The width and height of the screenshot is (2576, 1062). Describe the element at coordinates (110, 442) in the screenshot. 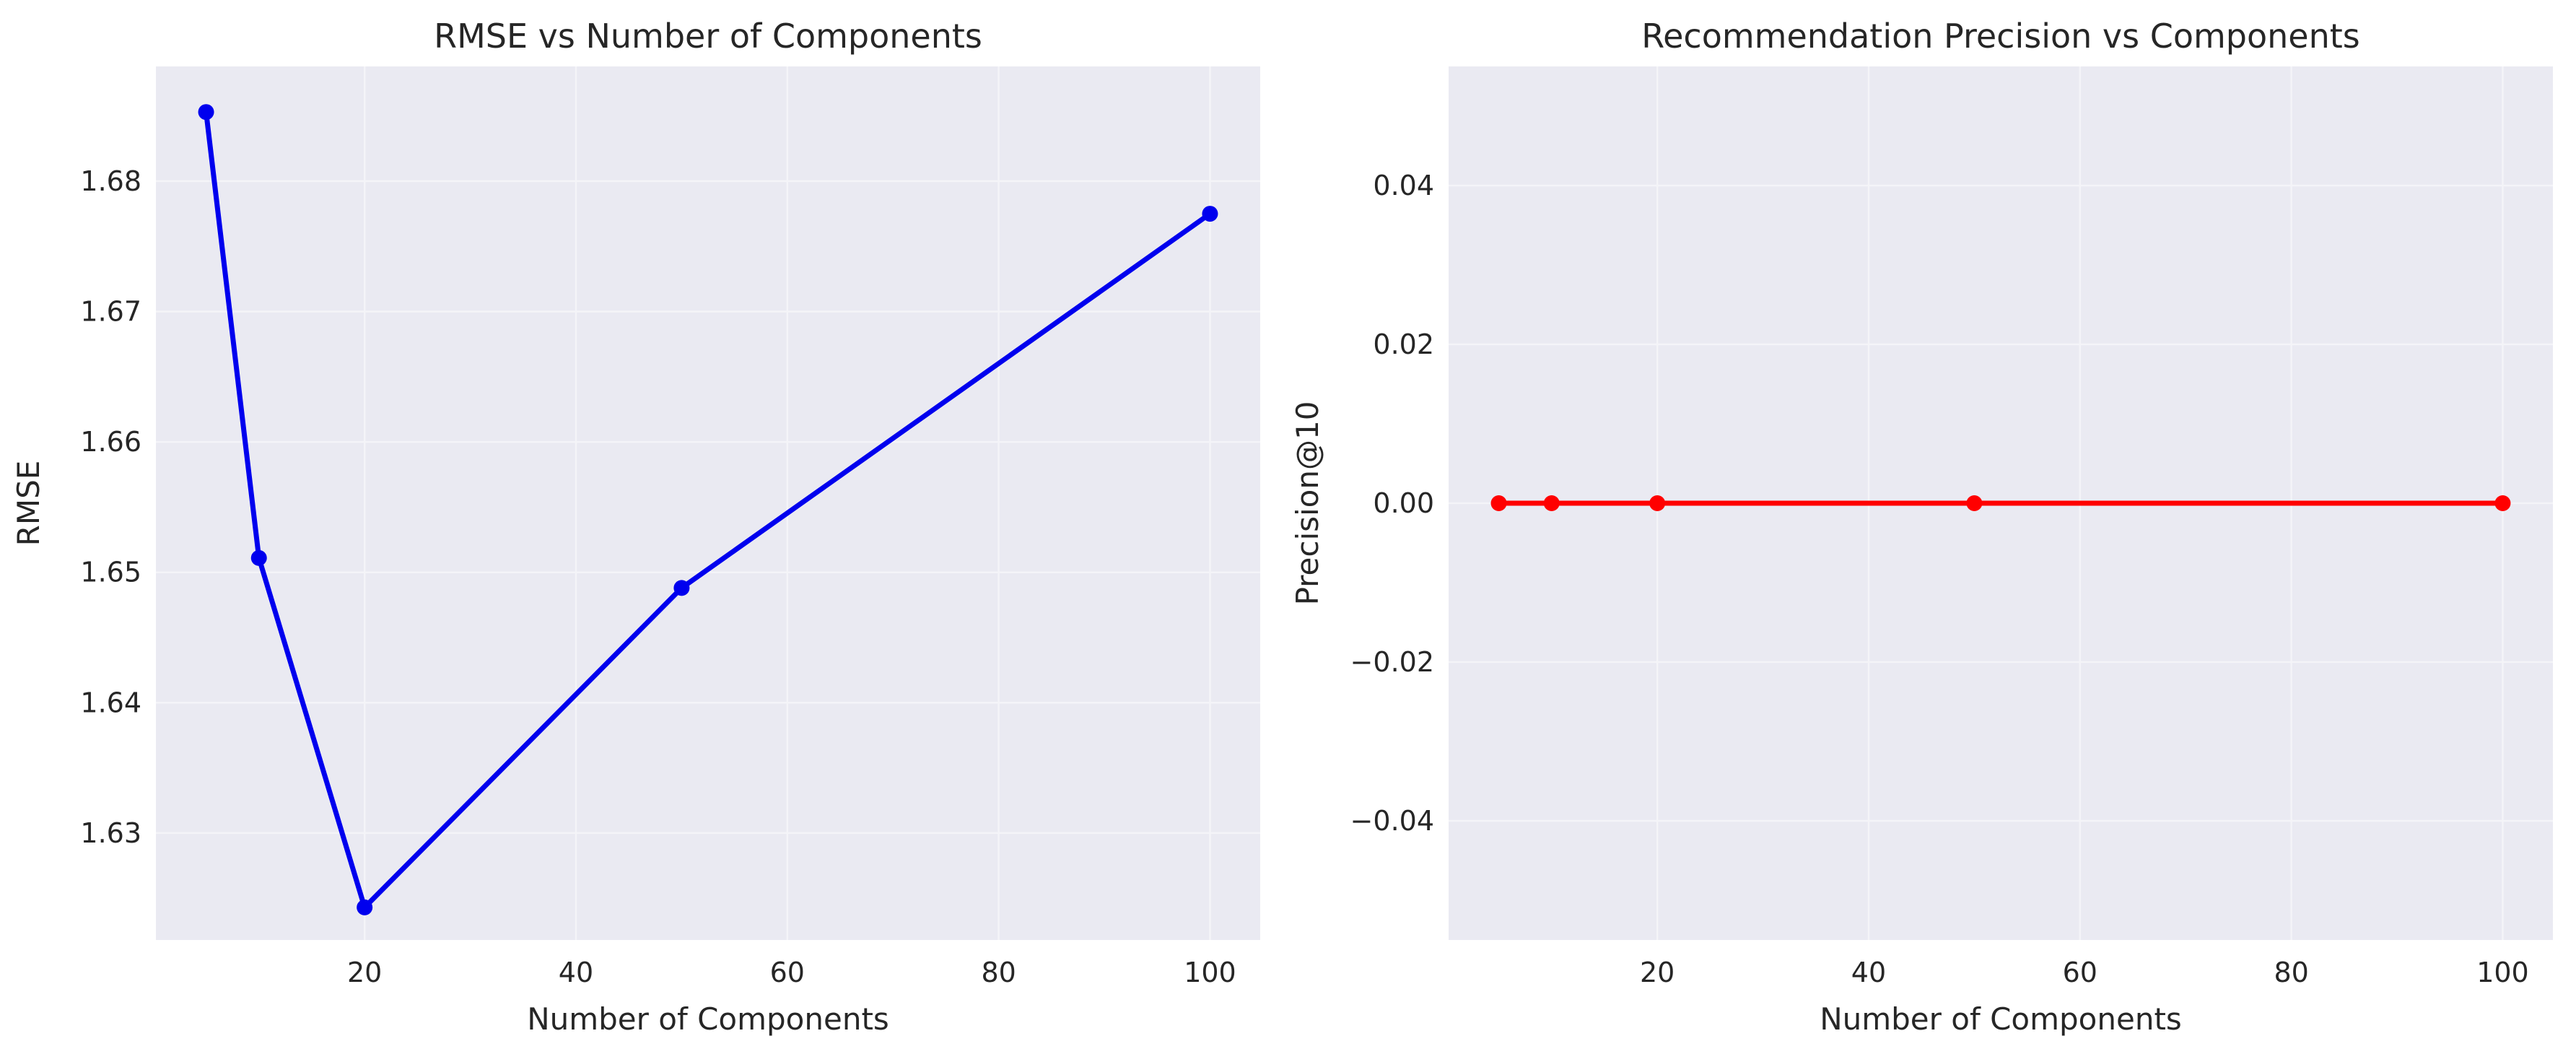

I see `rmse-y-tick-label: 1.66` at that location.